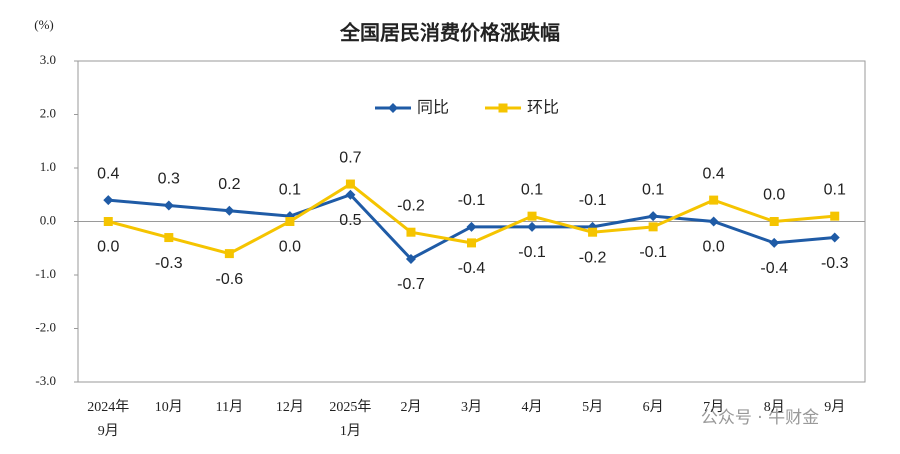  Describe the element at coordinates (108, 419) in the screenshot. I see `x-tick-label: 2024年 9月` at that location.